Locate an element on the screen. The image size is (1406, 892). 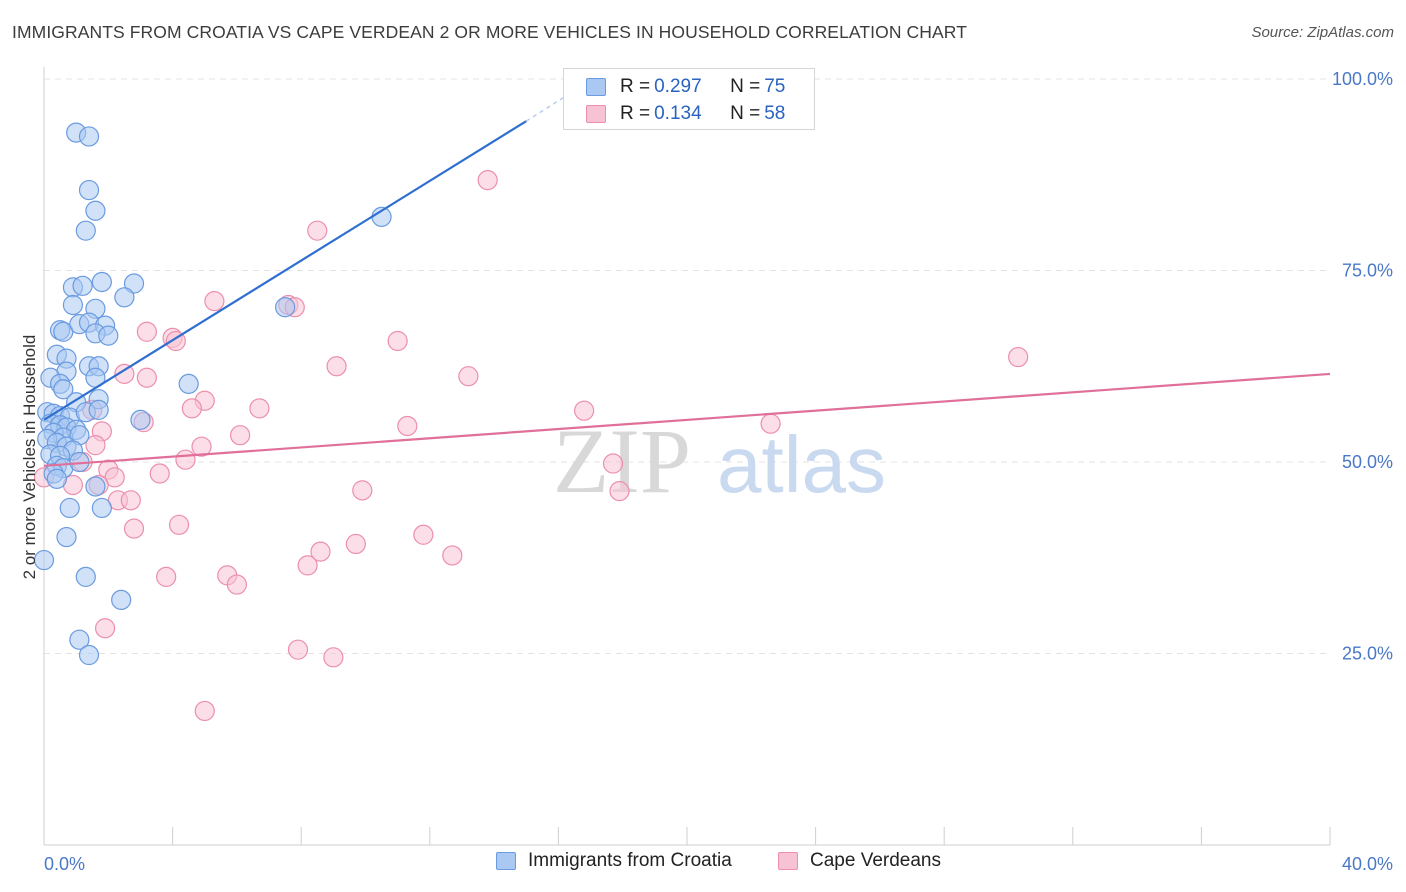
legend-row-croatia: R = 0.297 N = 75 is located at coordinates (685, 87).